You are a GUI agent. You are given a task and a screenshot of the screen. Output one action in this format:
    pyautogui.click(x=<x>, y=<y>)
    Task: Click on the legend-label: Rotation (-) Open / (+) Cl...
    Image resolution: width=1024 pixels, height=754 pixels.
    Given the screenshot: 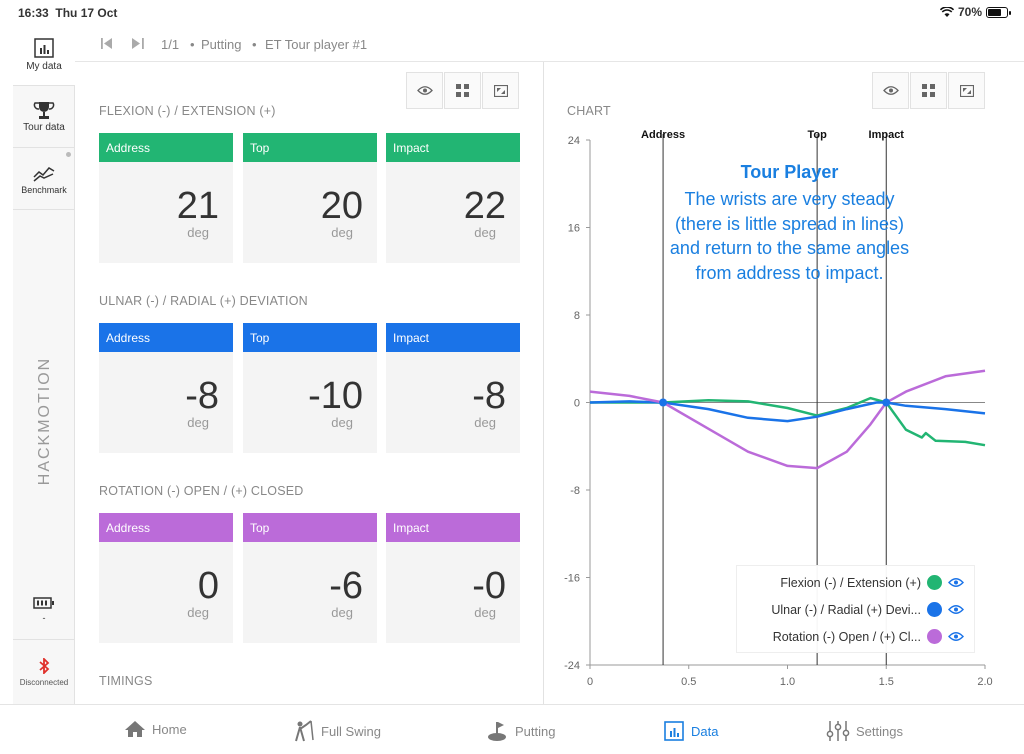 What is the action you would take?
    pyautogui.click(x=846, y=636)
    